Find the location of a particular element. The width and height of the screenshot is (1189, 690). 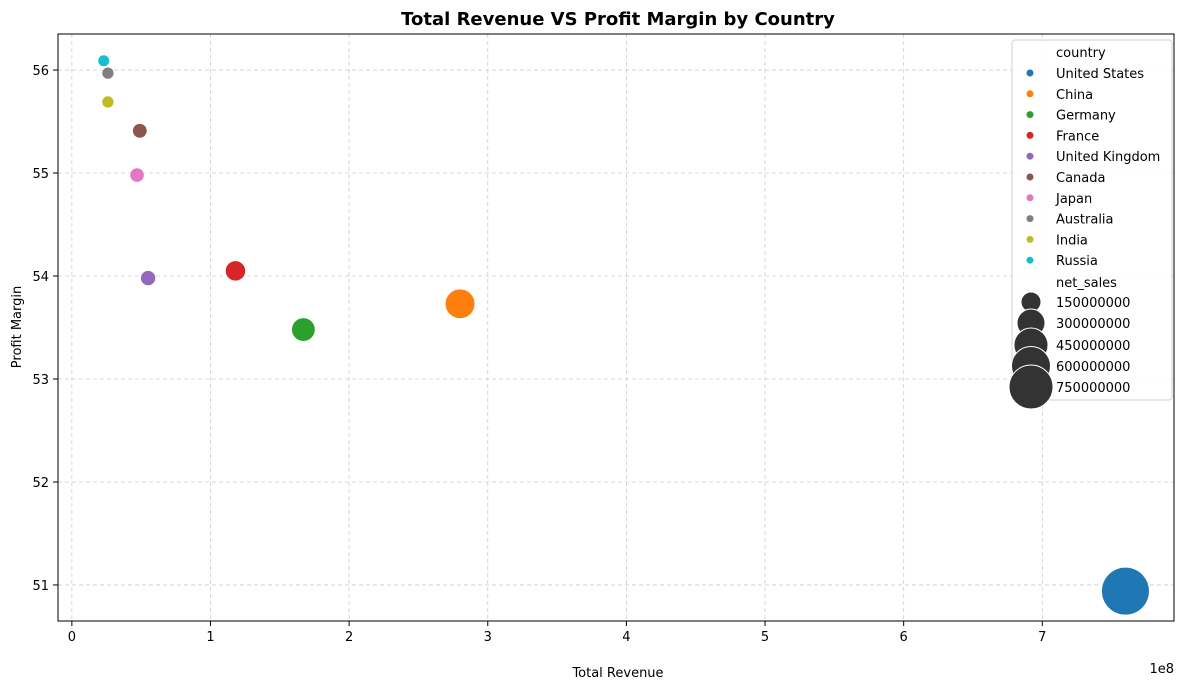

legend-size-icon is located at coordinates (1031, 387).